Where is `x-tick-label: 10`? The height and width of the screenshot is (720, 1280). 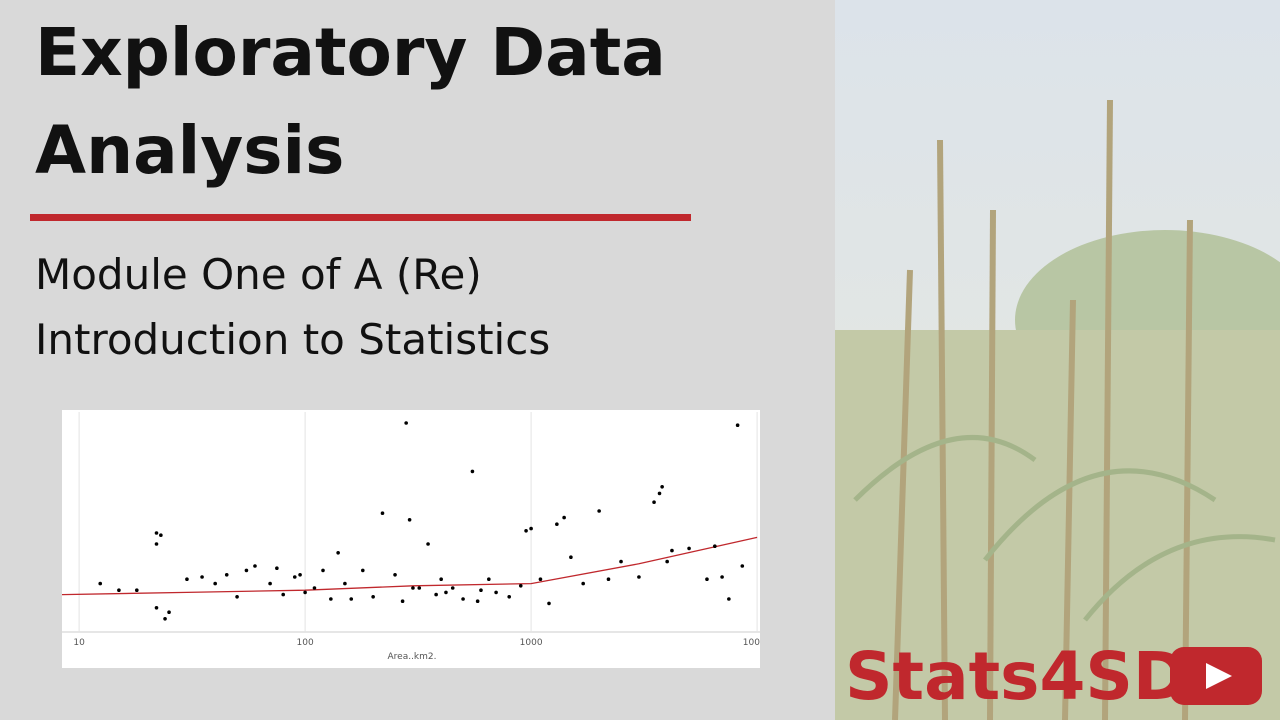
x-tick-label: 10 is located at coordinates (79, 643).